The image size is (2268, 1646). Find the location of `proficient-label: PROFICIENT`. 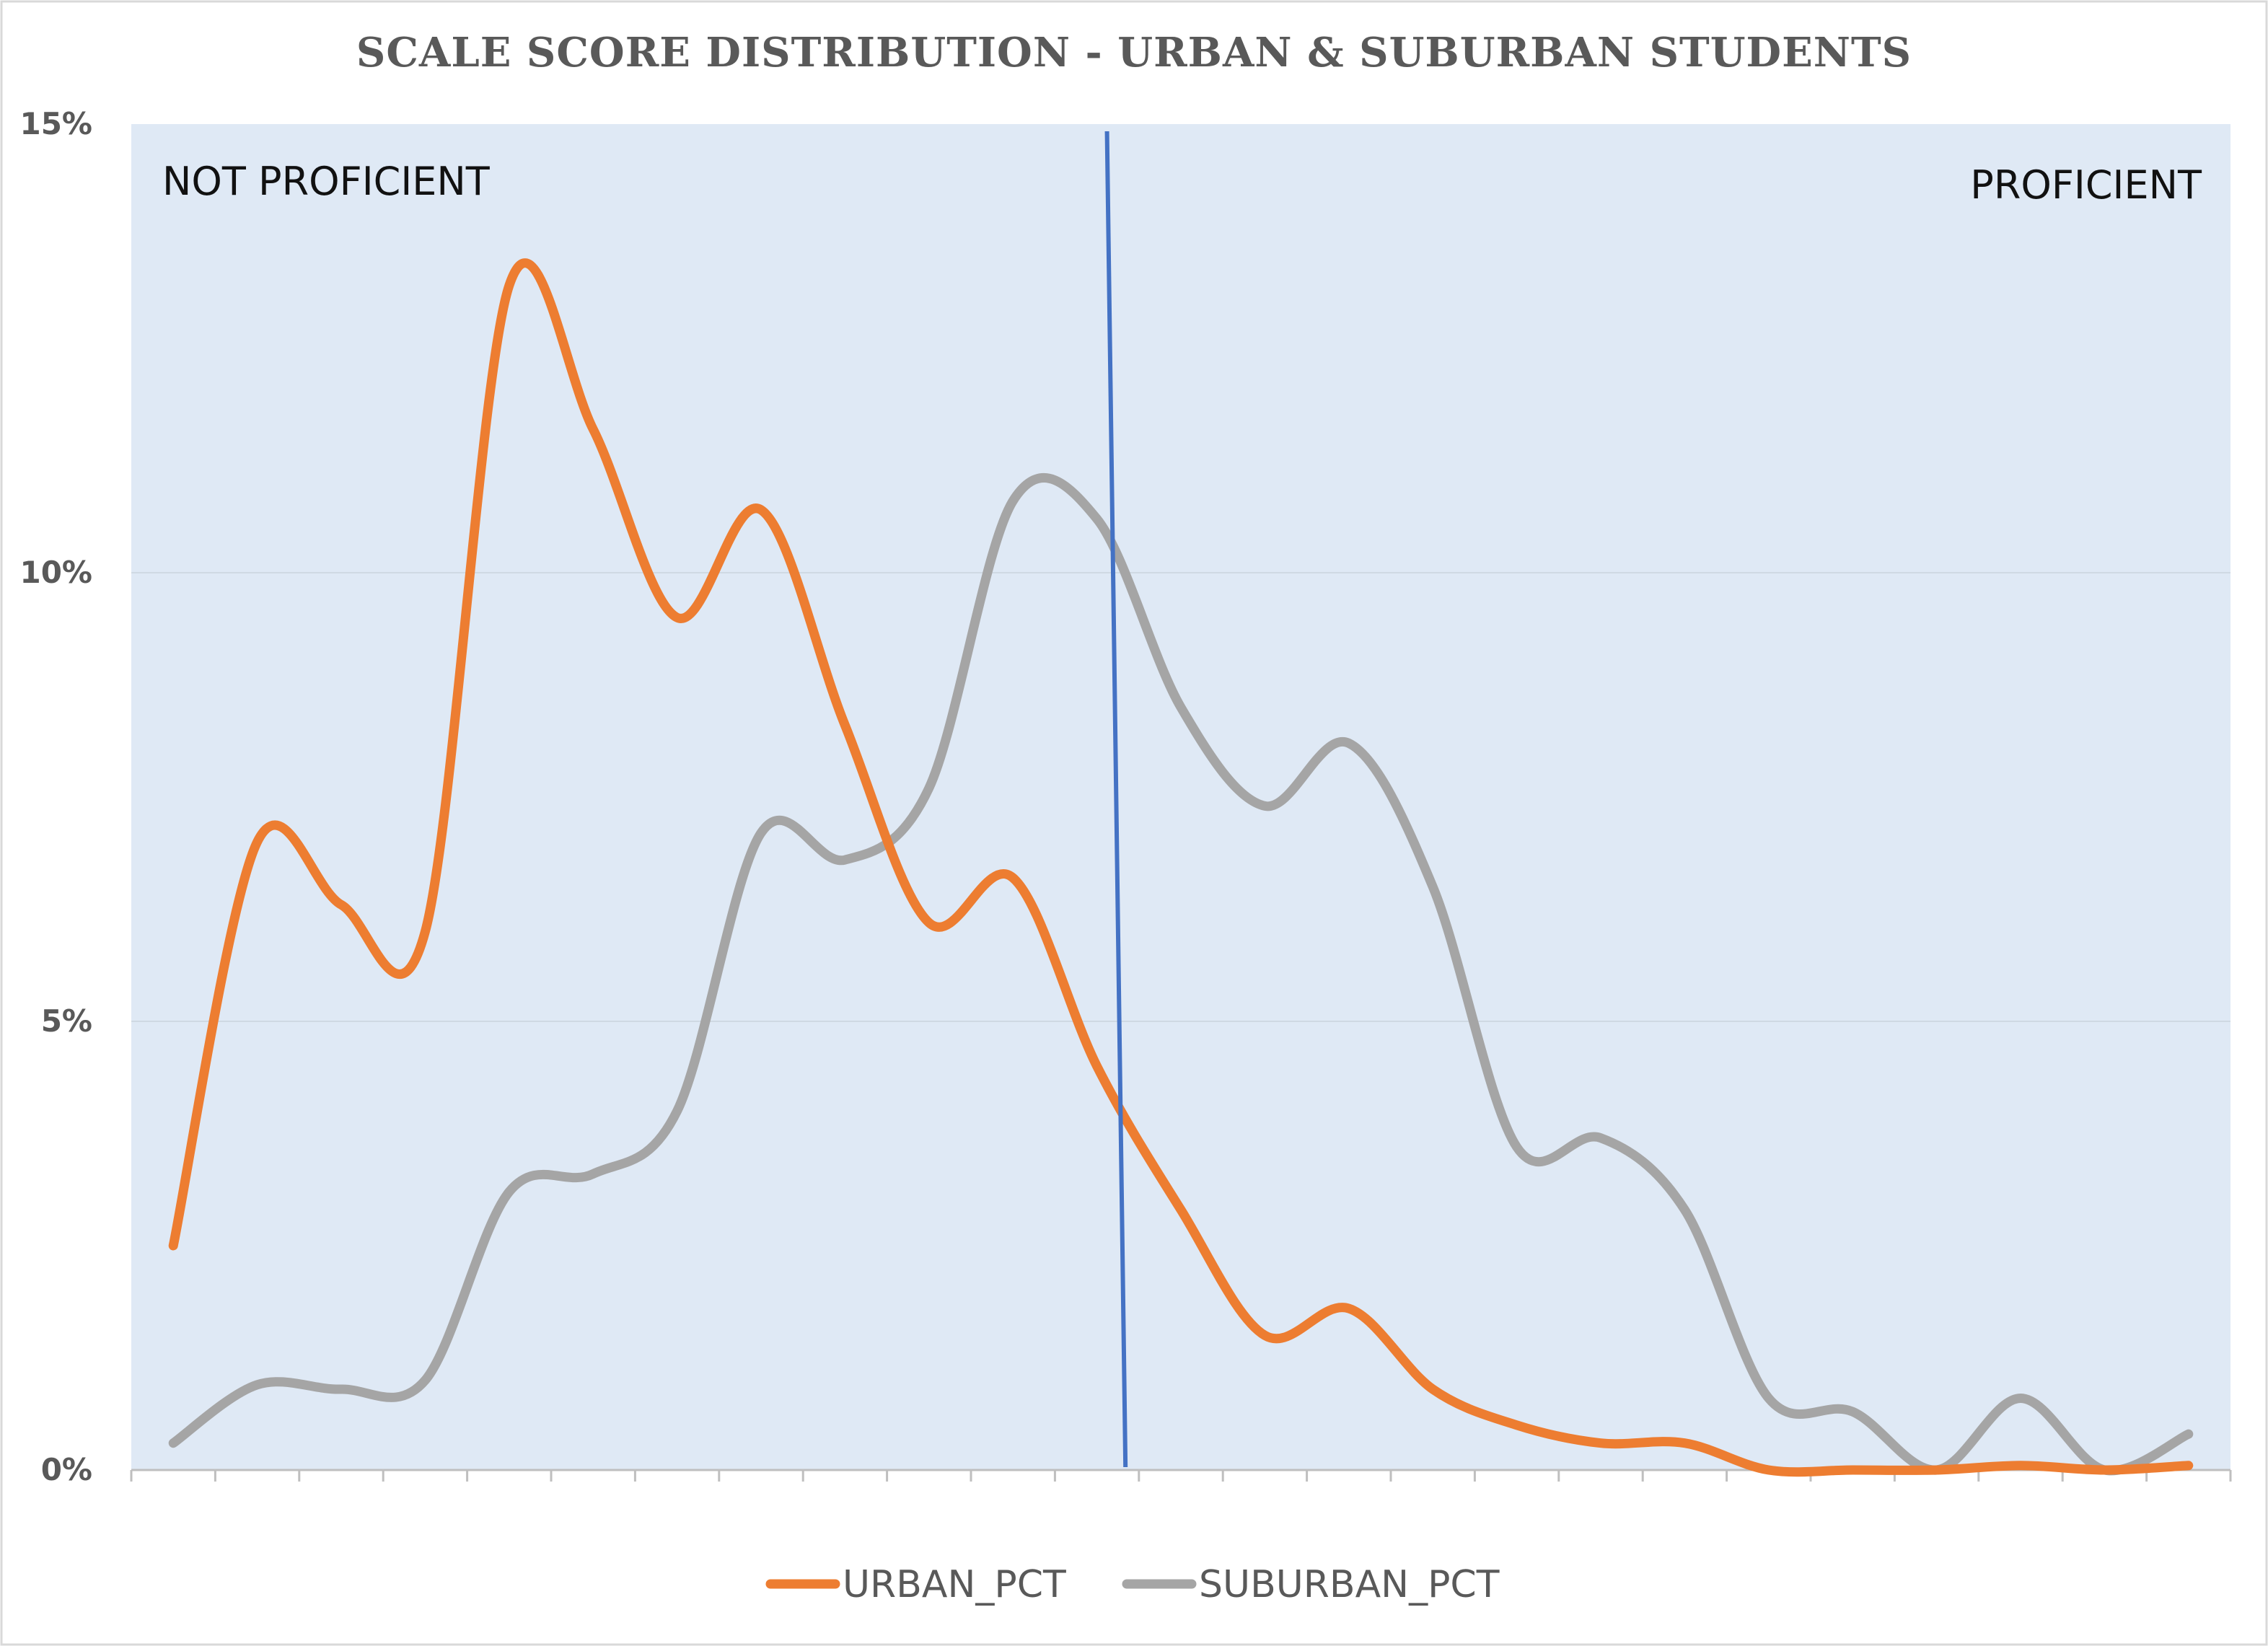

proficient-label: PROFICIENT is located at coordinates (2086, 185).